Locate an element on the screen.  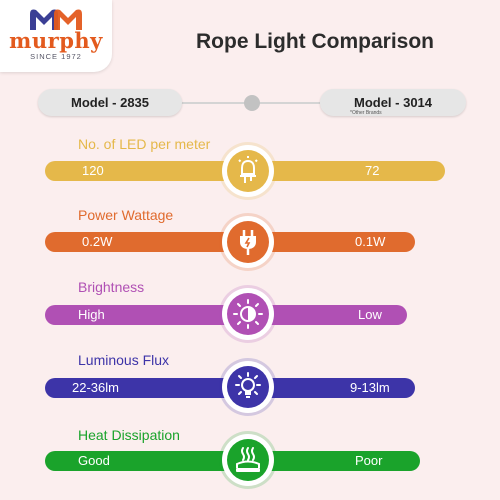
power-plug-icon is located at coordinates (248, 242).